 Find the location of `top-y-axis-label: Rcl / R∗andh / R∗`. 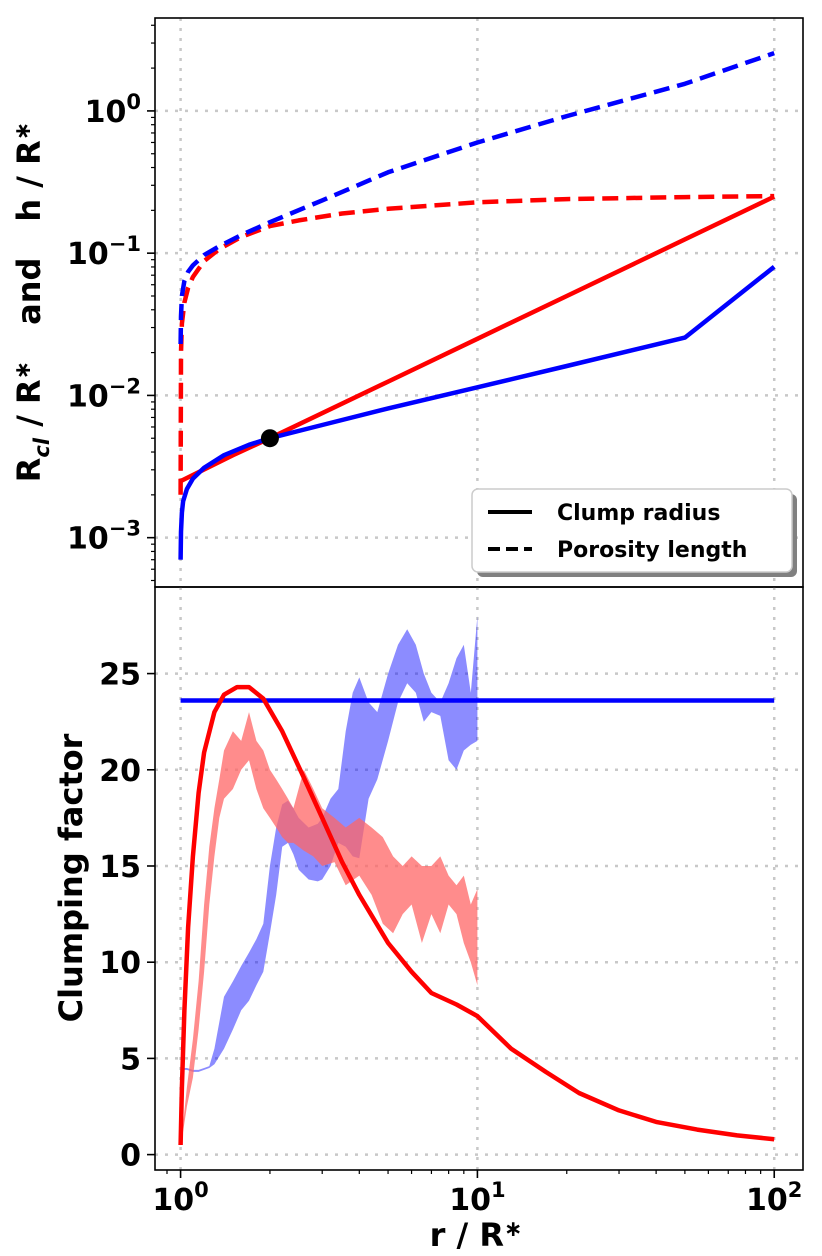

top-y-axis-label: Rcl / R∗andh / R∗ is located at coordinates (32, 302).